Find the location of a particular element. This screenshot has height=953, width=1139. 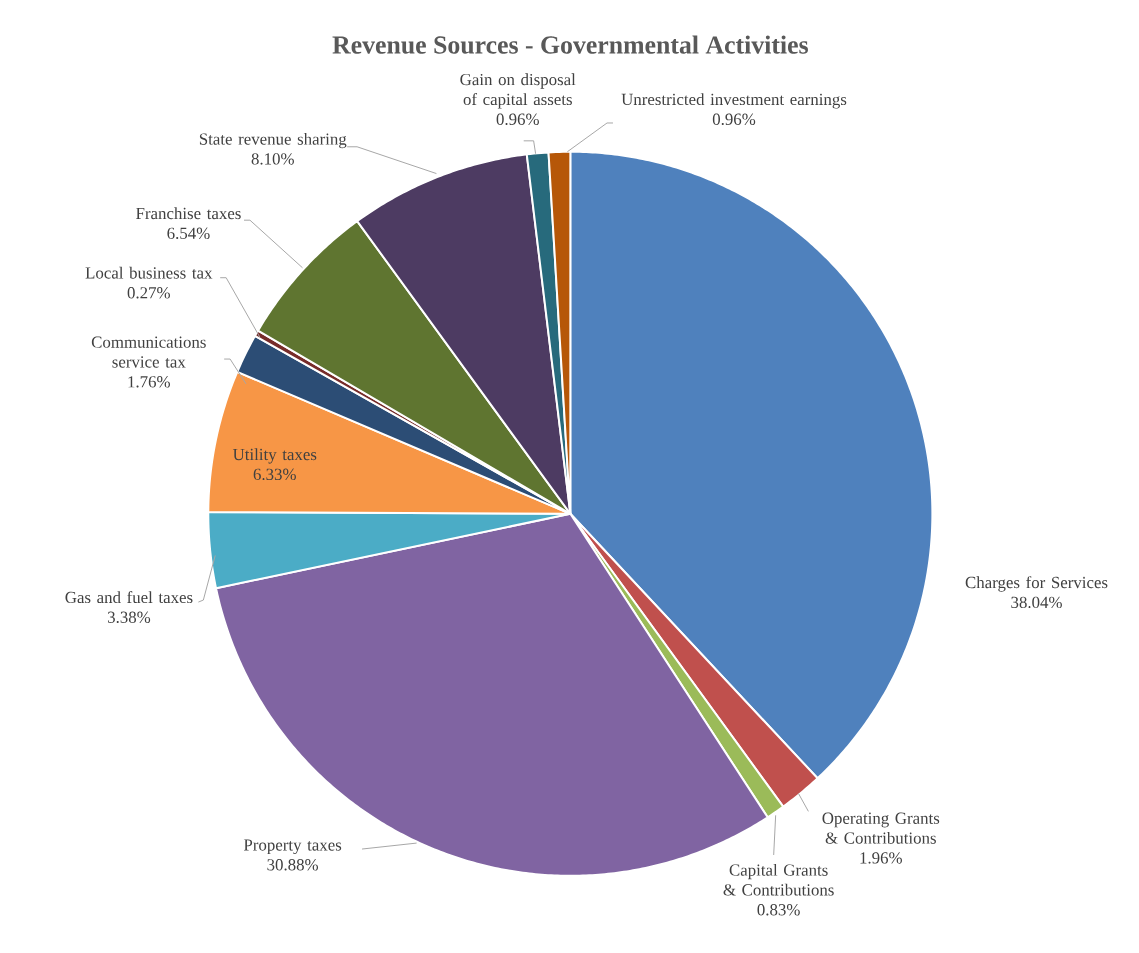

slice-label: Communications service tax is located at coordinates (148, 352).